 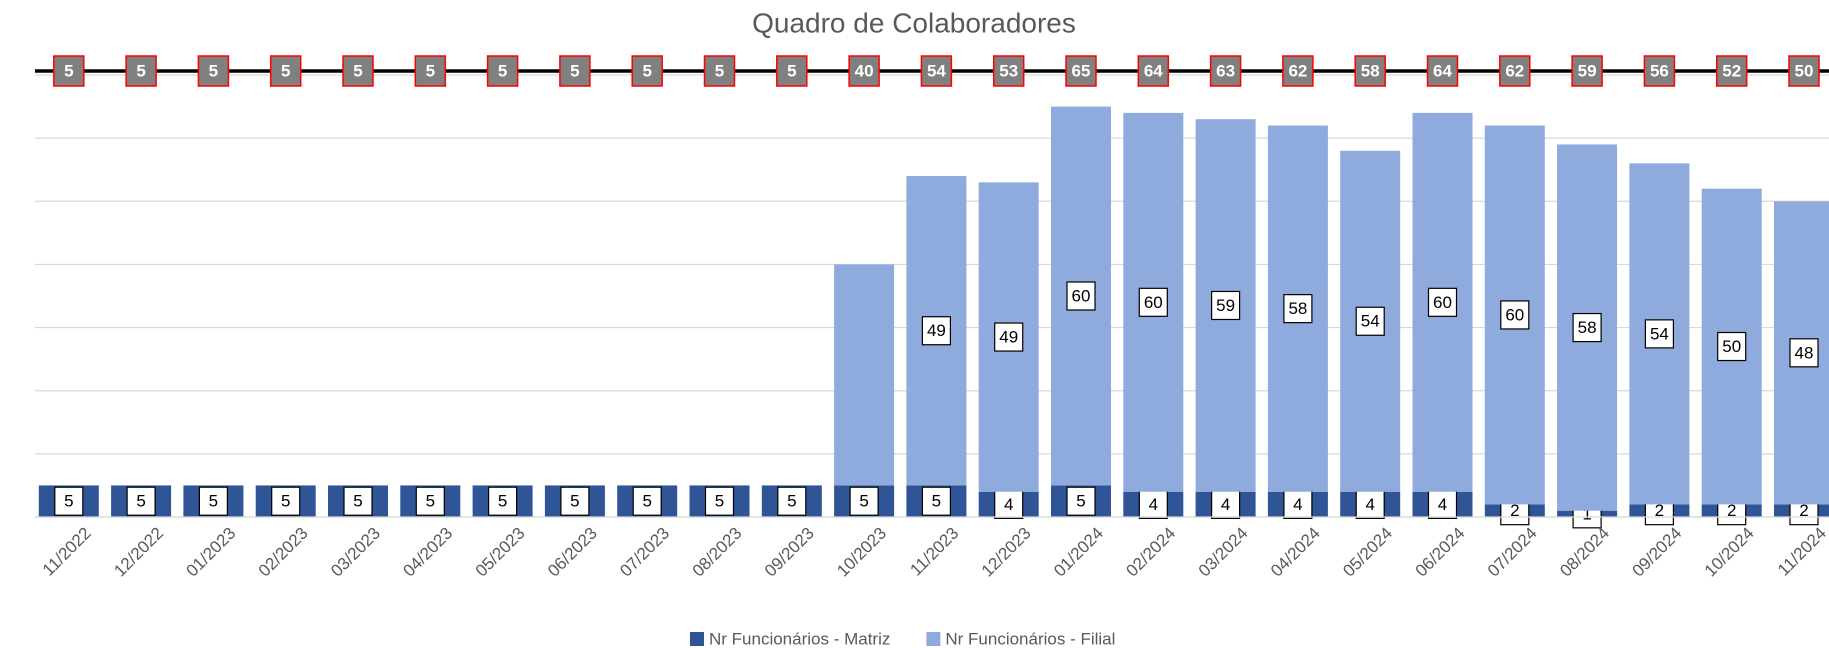 I want to click on x-tick-label: 11/2022, so click(x=67, y=552).